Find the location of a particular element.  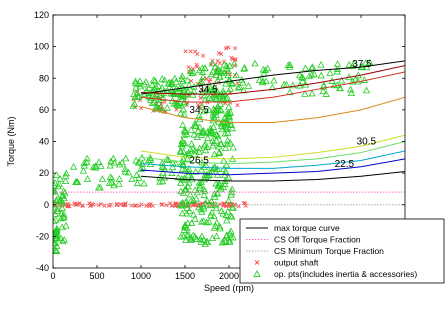

max-torque-curve-line is located at coordinates (272, 77).